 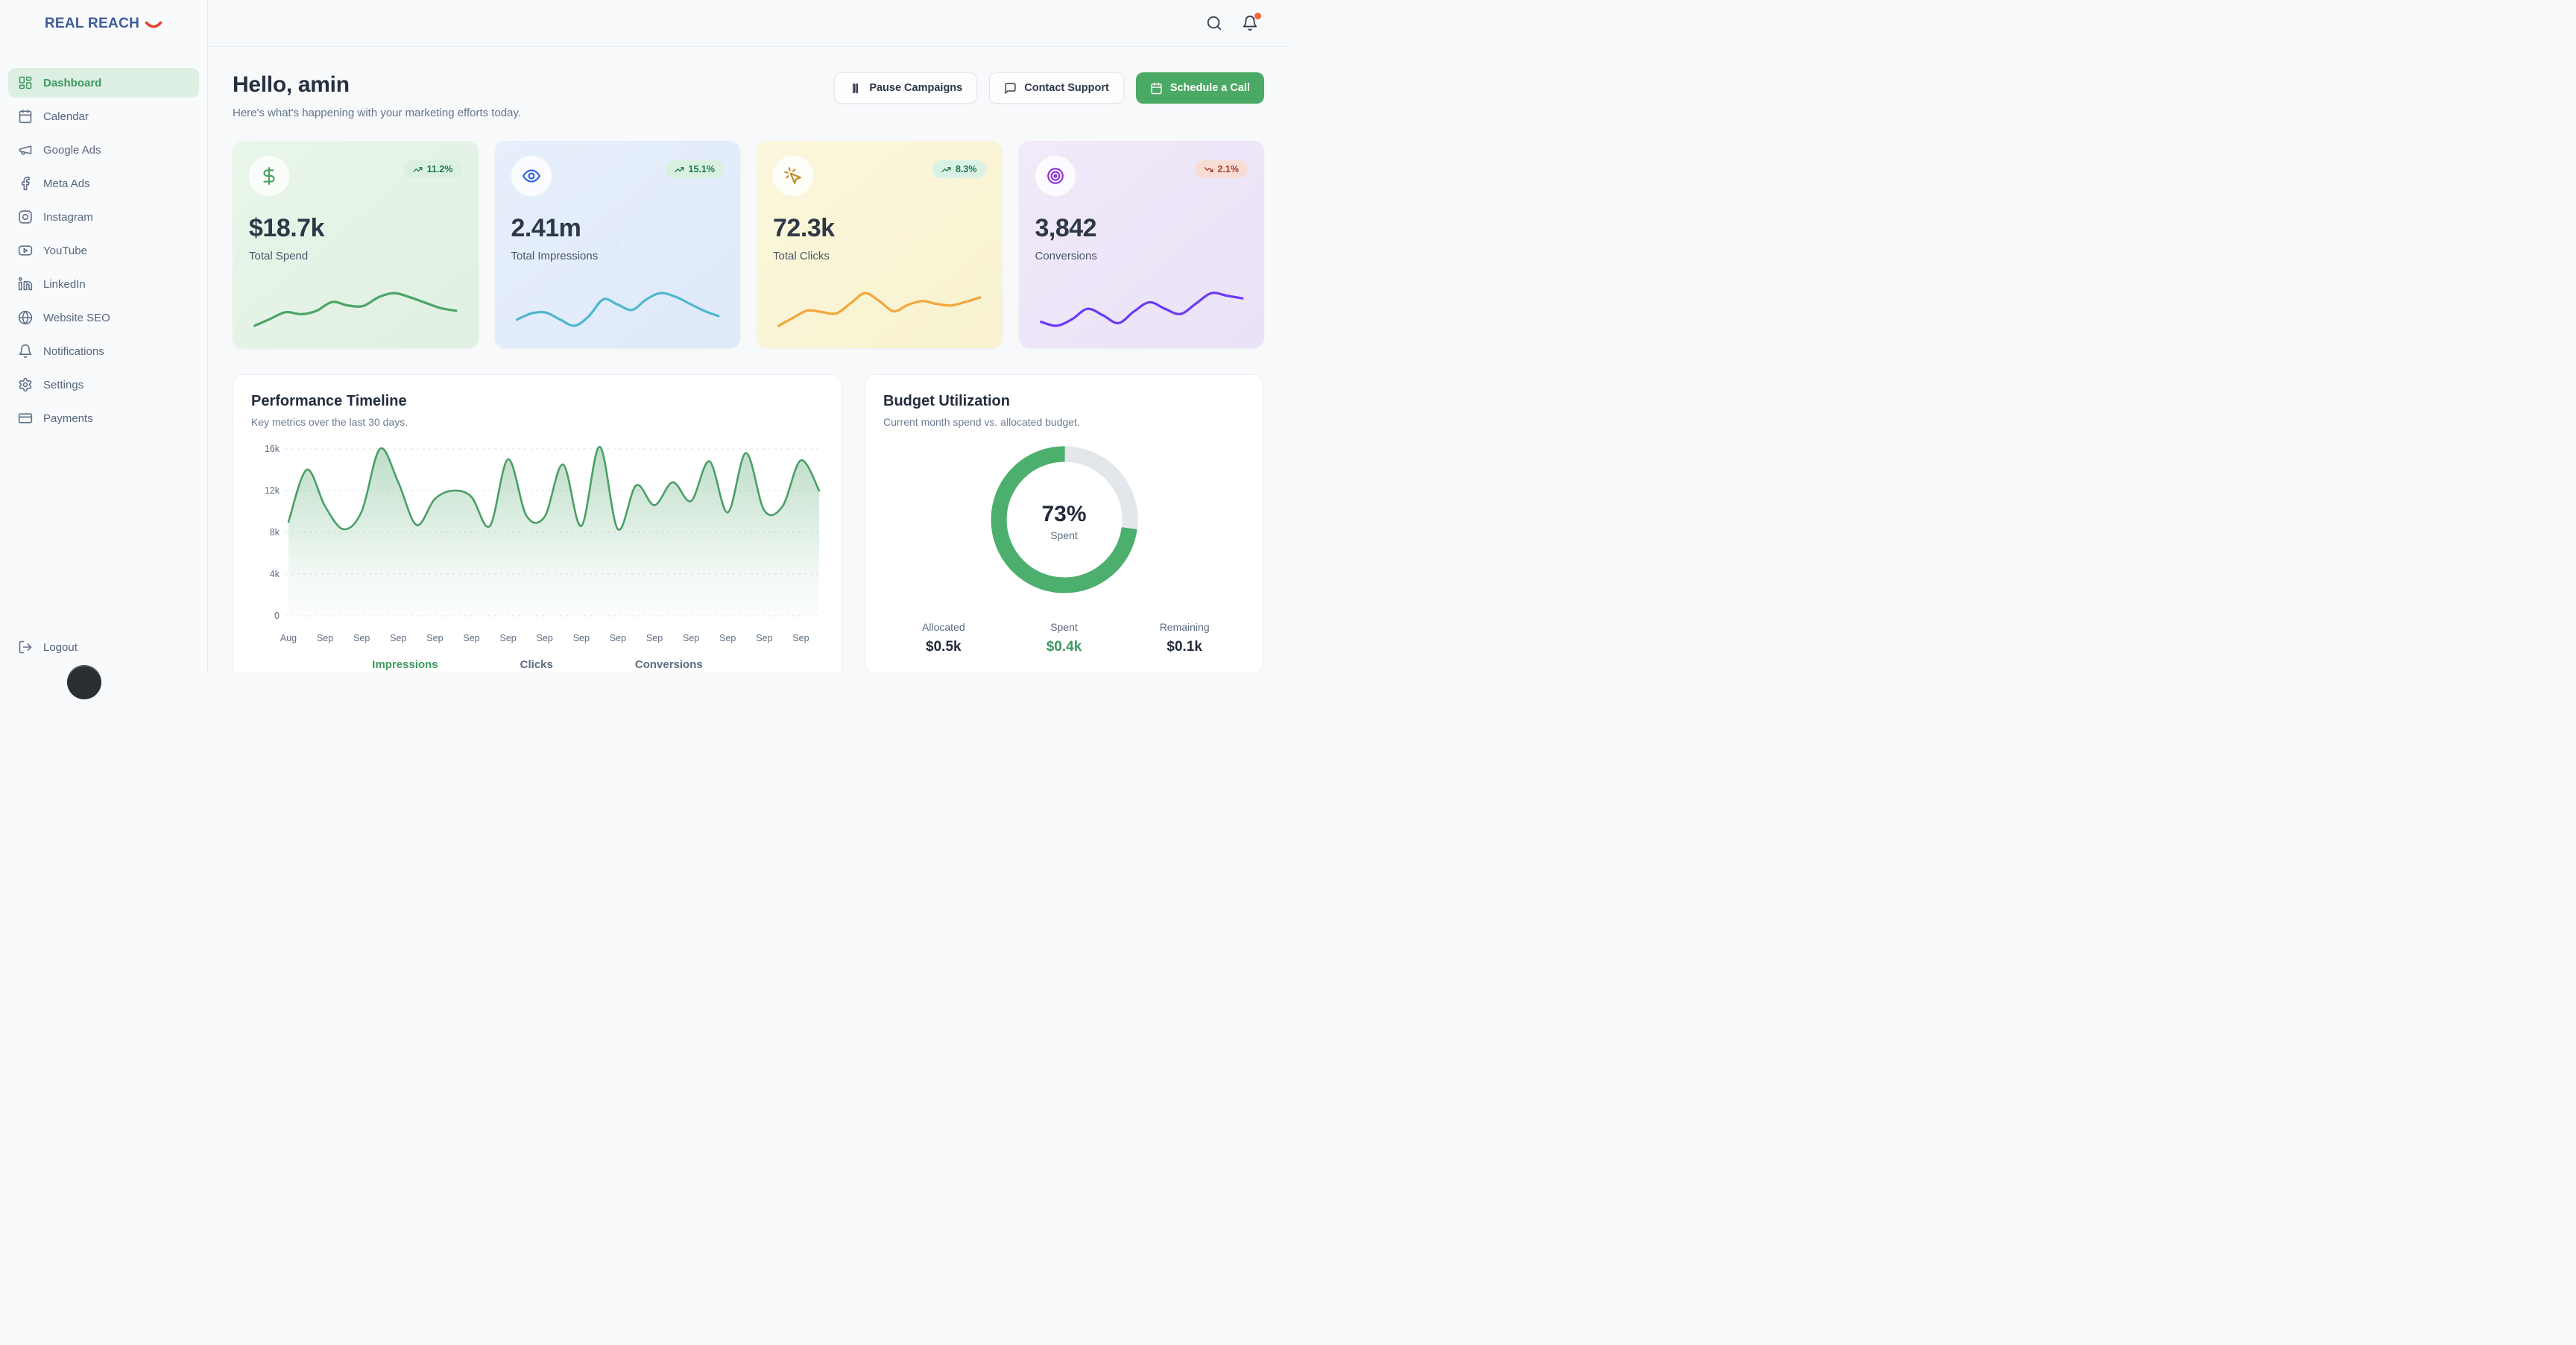 What do you see at coordinates (943, 638) in the screenshot?
I see `budget-stat-allocated: Allocated $0.5k` at bounding box center [943, 638].